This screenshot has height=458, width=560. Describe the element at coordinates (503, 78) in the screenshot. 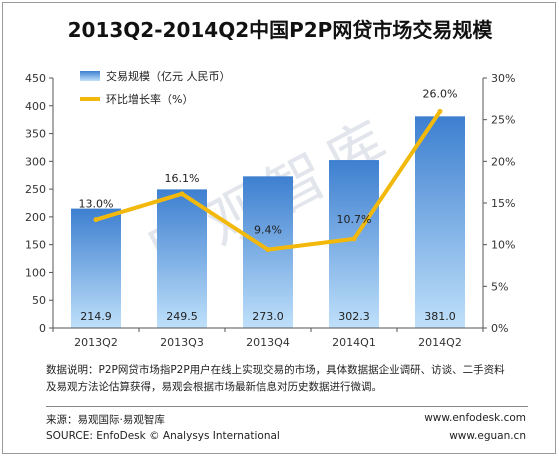

I see `y-right-tick-label: 30%` at that location.